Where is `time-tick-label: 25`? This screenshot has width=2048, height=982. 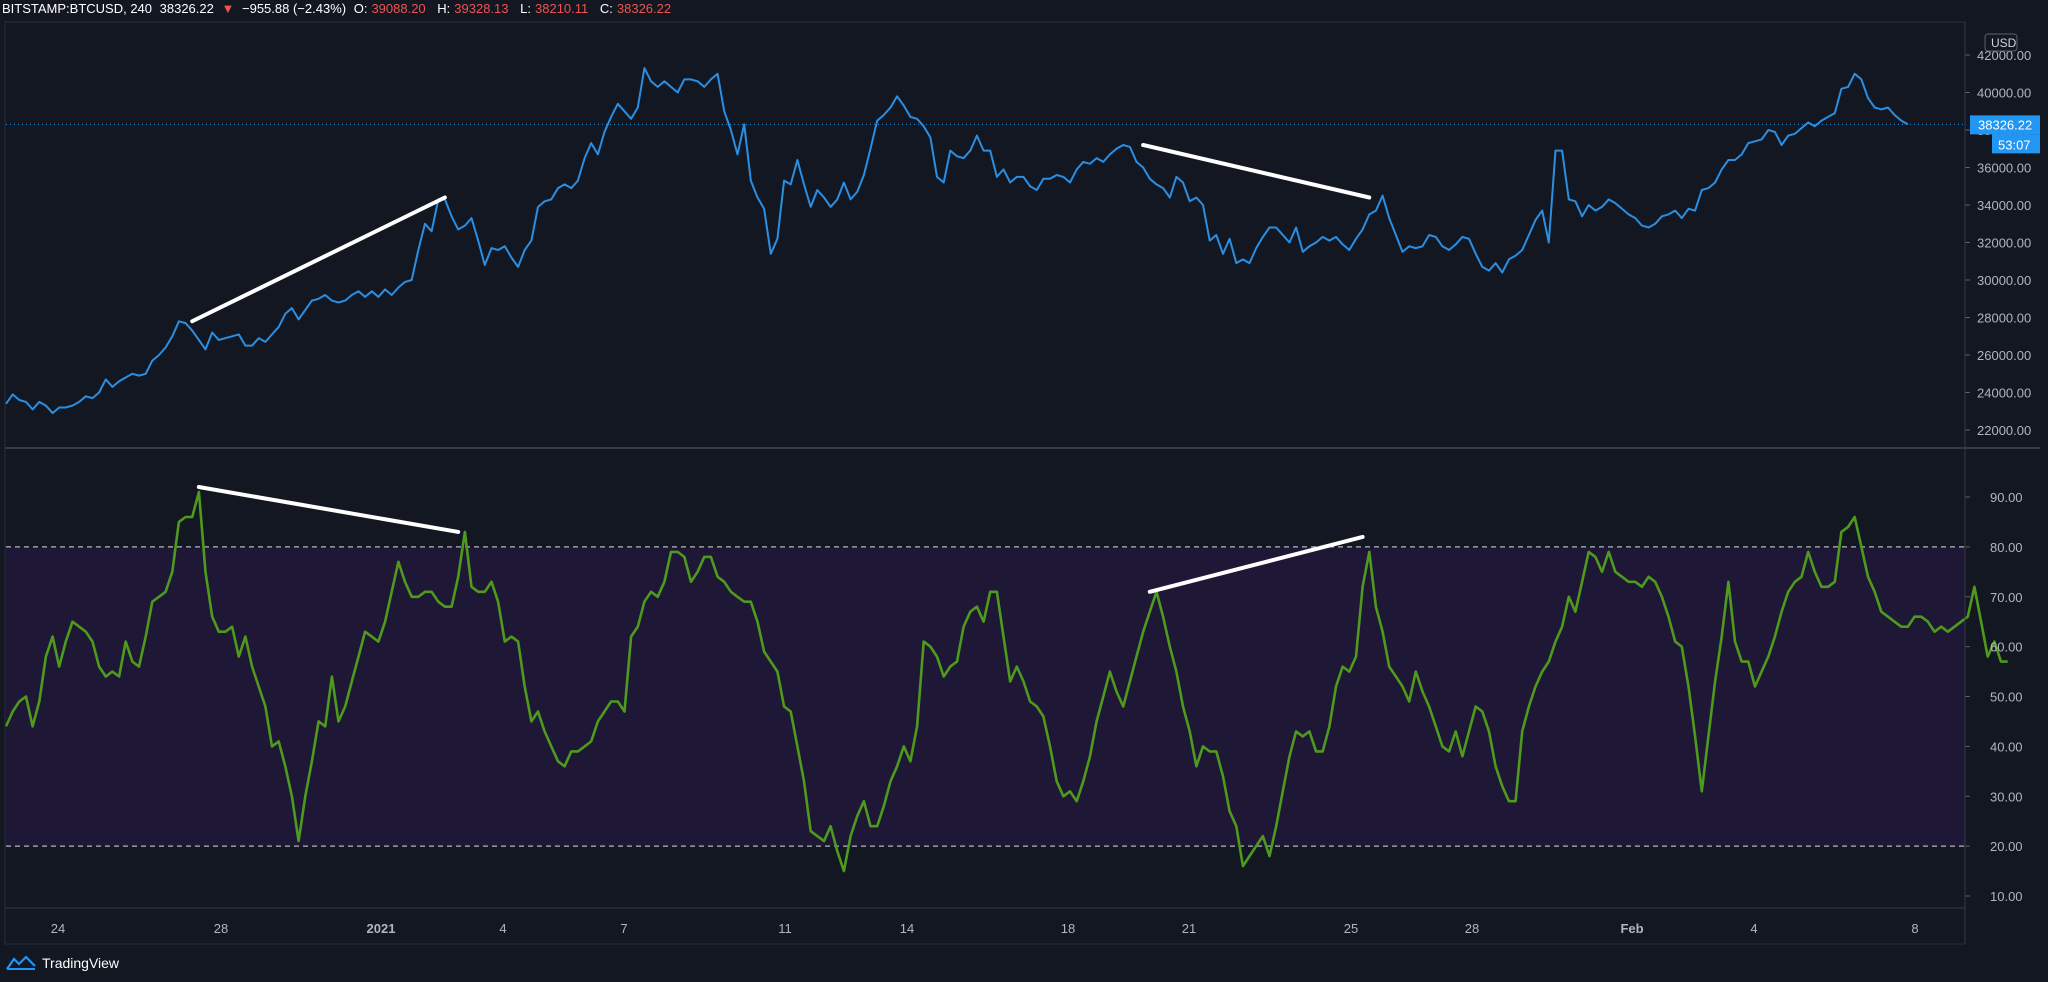
time-tick-label: 25 is located at coordinates (1351, 928).